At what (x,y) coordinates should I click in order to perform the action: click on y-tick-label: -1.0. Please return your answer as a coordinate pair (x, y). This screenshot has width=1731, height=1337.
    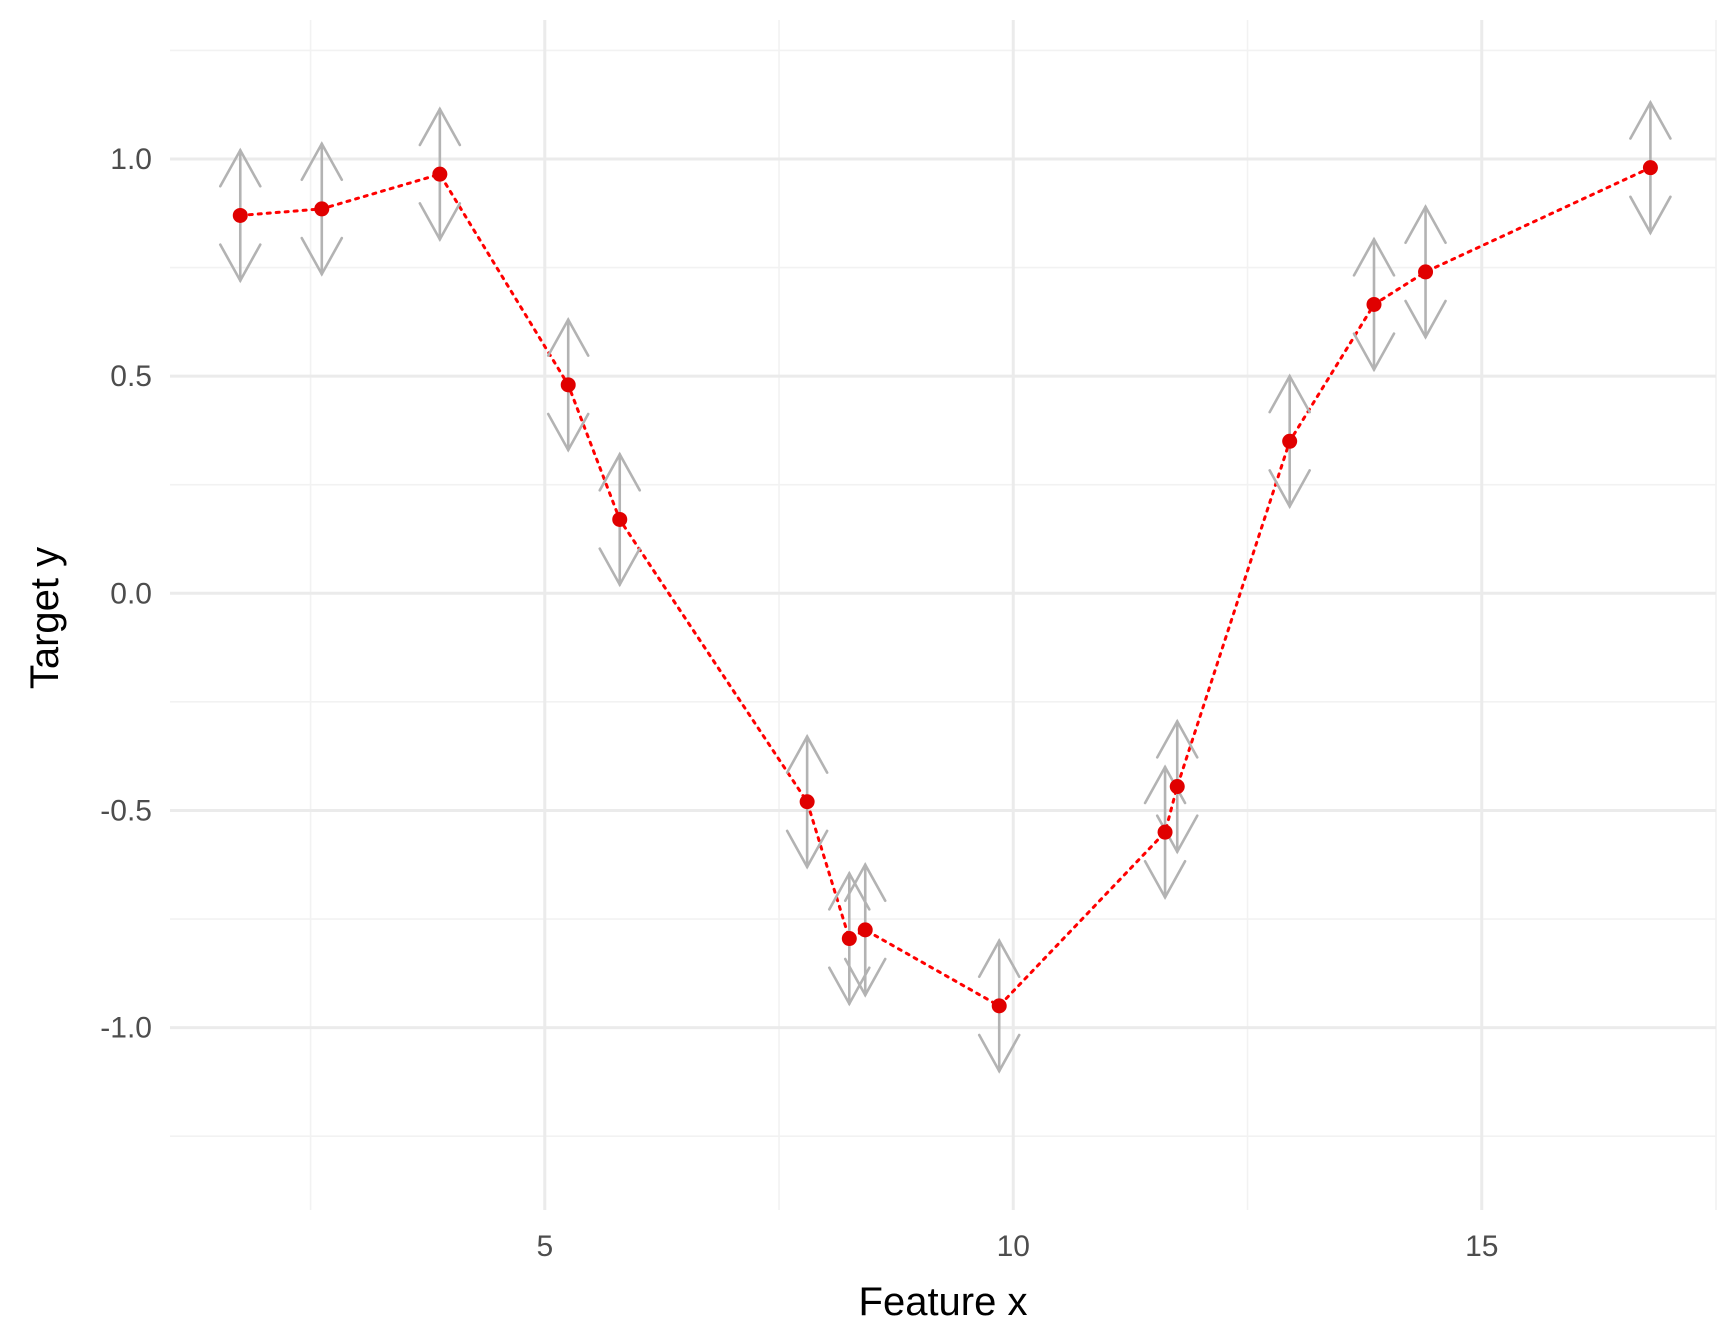
    Looking at the image, I should click on (126, 1028).